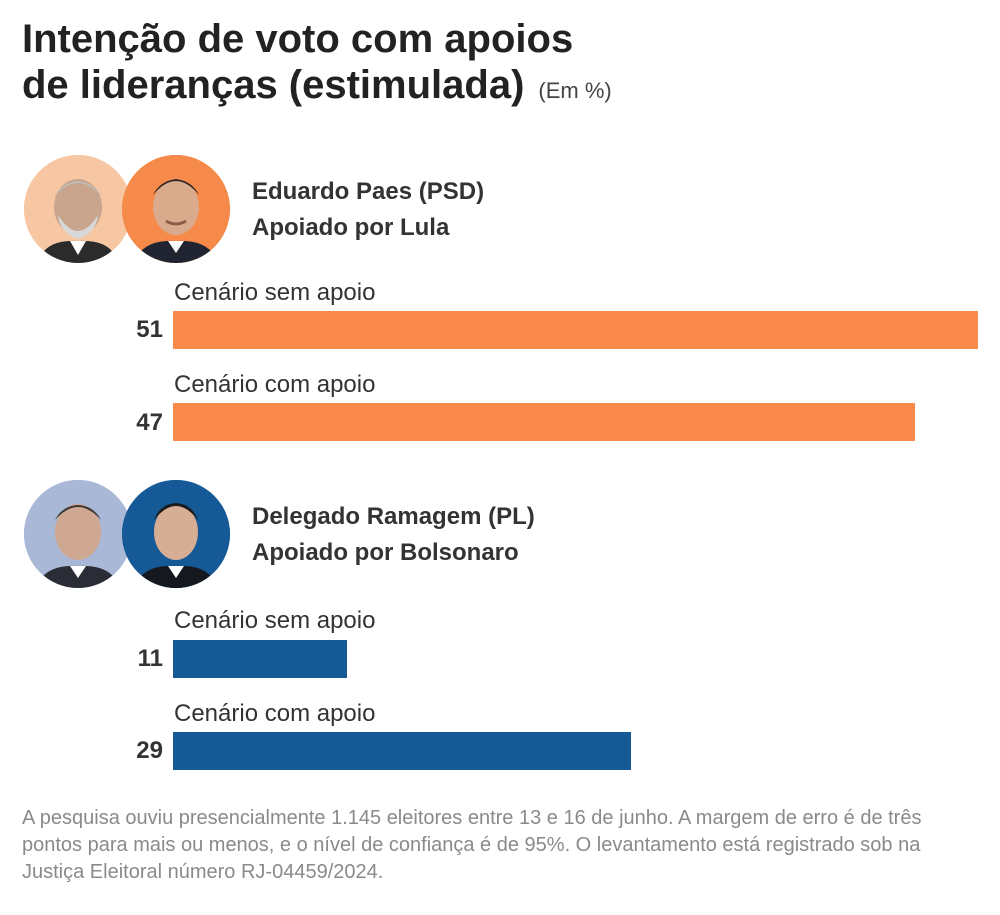 This screenshot has height=915, width=1000. Describe the element at coordinates (575, 330) in the screenshot. I see `bar-paes-sem-apoio` at that location.